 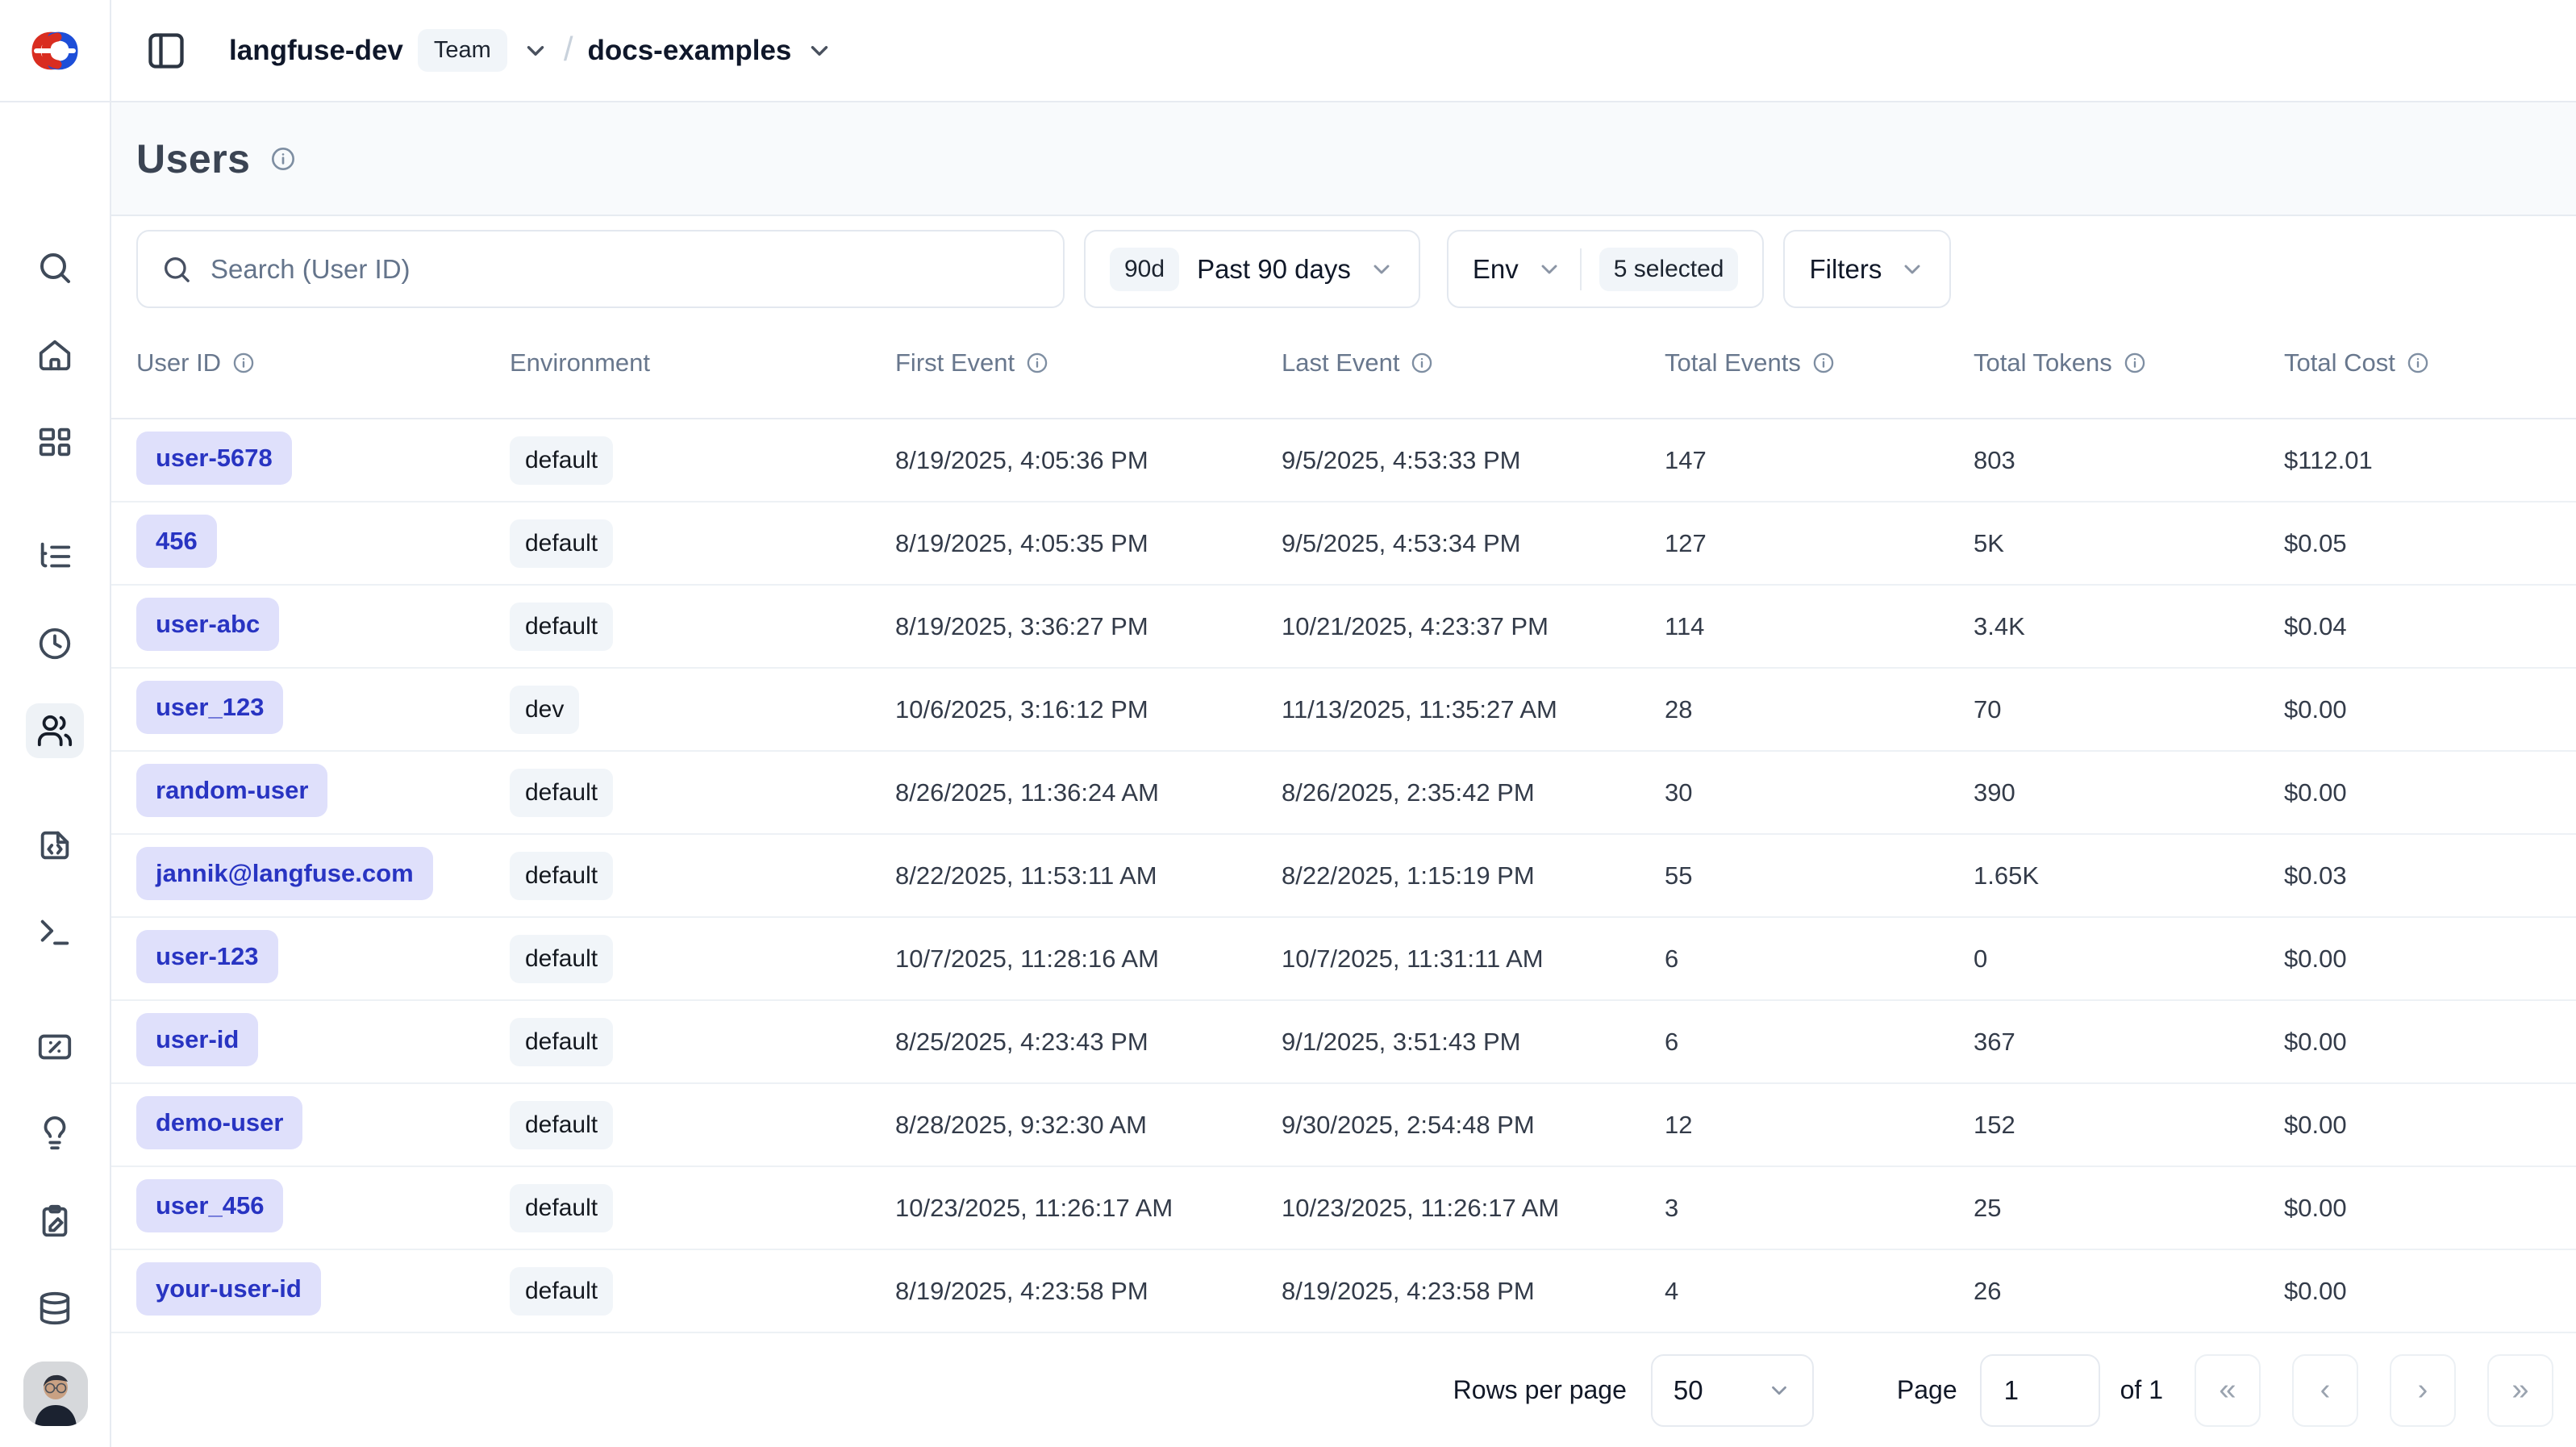 I want to click on sidebar-item-search, so click(x=55, y=268).